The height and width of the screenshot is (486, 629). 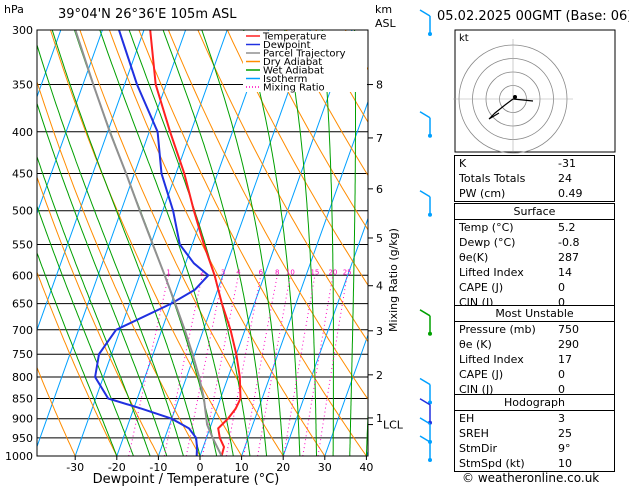 What do you see at coordinates (565, 463) in the screenshot?
I see `hodograph-stat-value: 10` at bounding box center [565, 463].